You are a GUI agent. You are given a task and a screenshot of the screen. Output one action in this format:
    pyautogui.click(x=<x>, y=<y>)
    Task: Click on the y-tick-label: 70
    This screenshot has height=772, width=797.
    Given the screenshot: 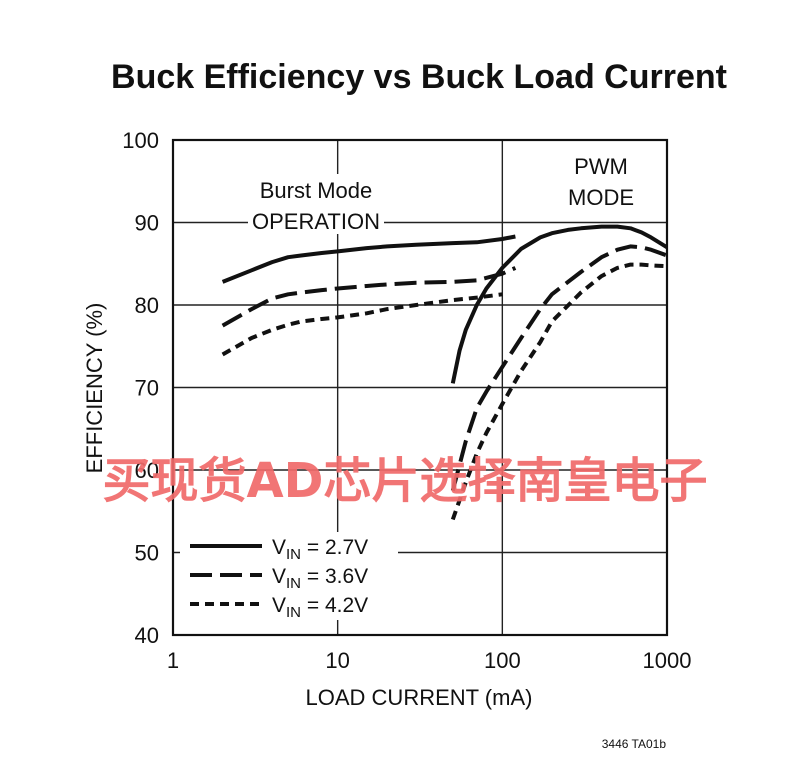 What is the action you would take?
    pyautogui.click(x=147, y=388)
    